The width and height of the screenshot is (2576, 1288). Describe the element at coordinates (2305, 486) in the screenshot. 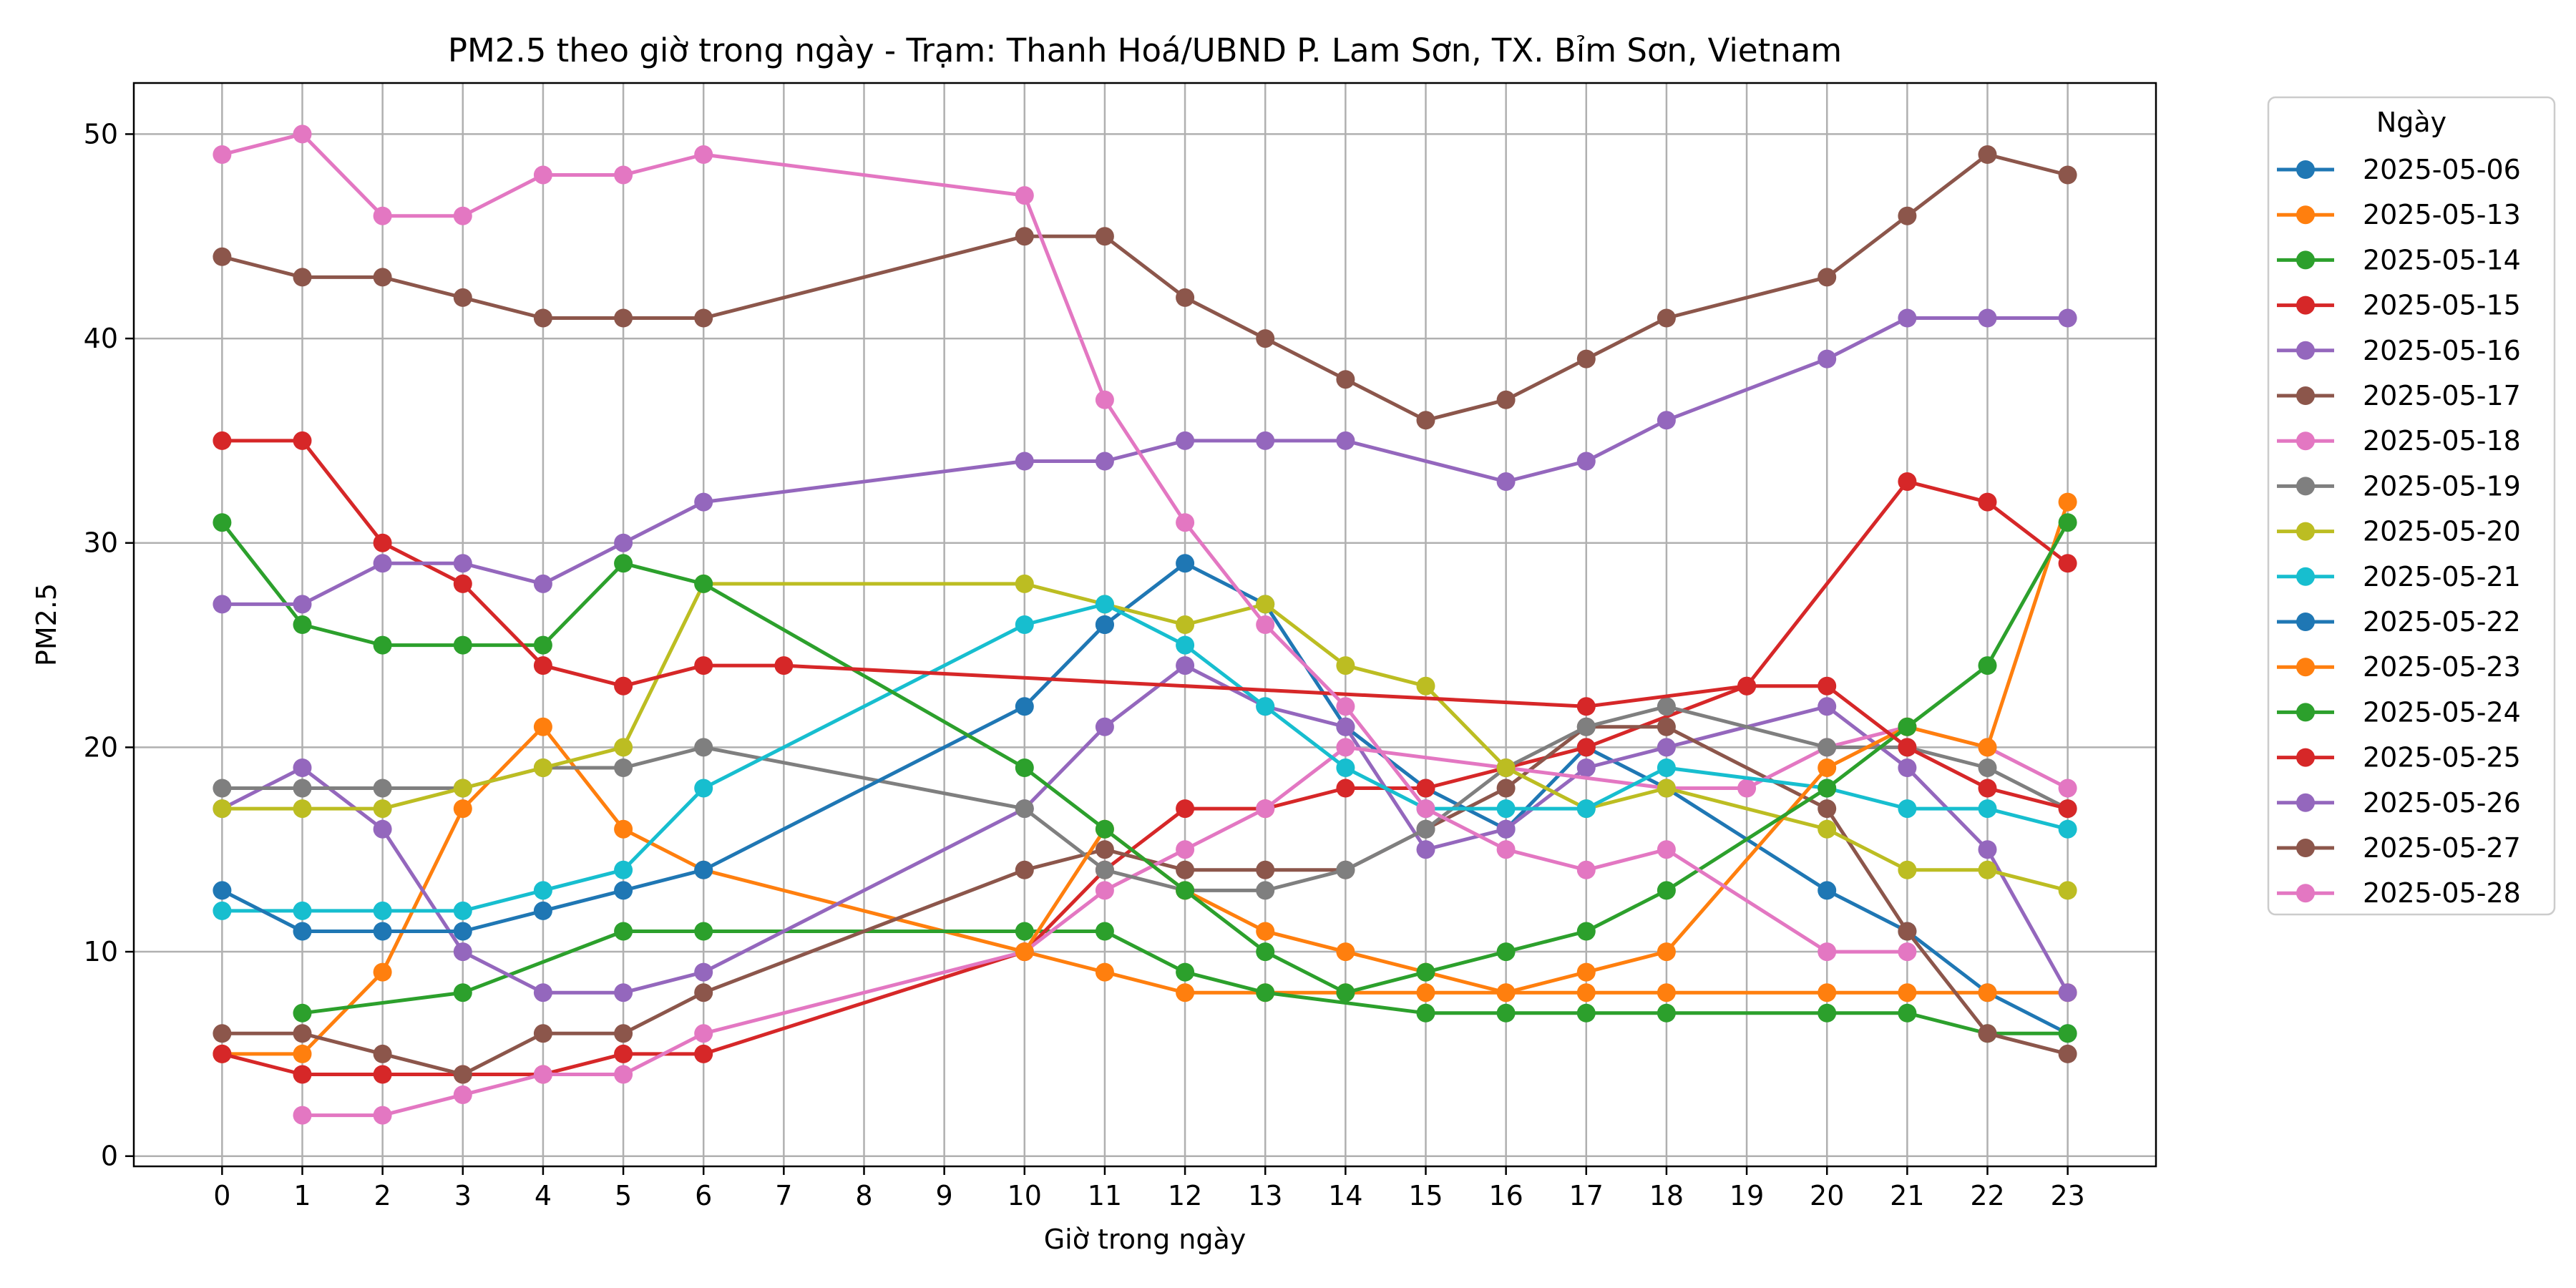

I see `legend-marker` at that location.